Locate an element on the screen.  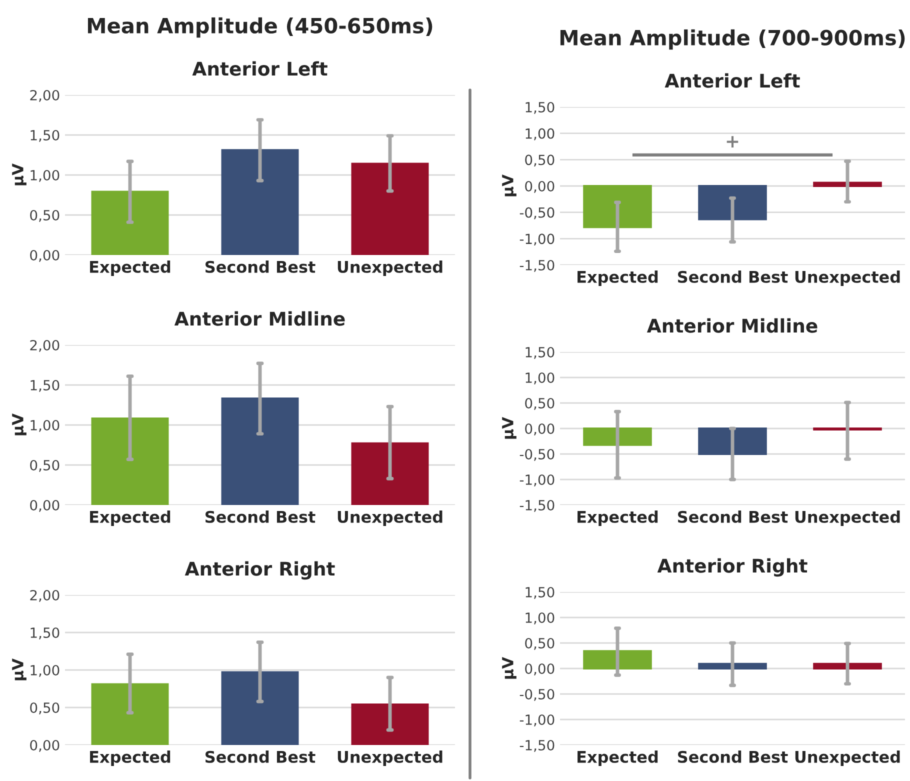
annotation: + is located at coordinates (732, 142).